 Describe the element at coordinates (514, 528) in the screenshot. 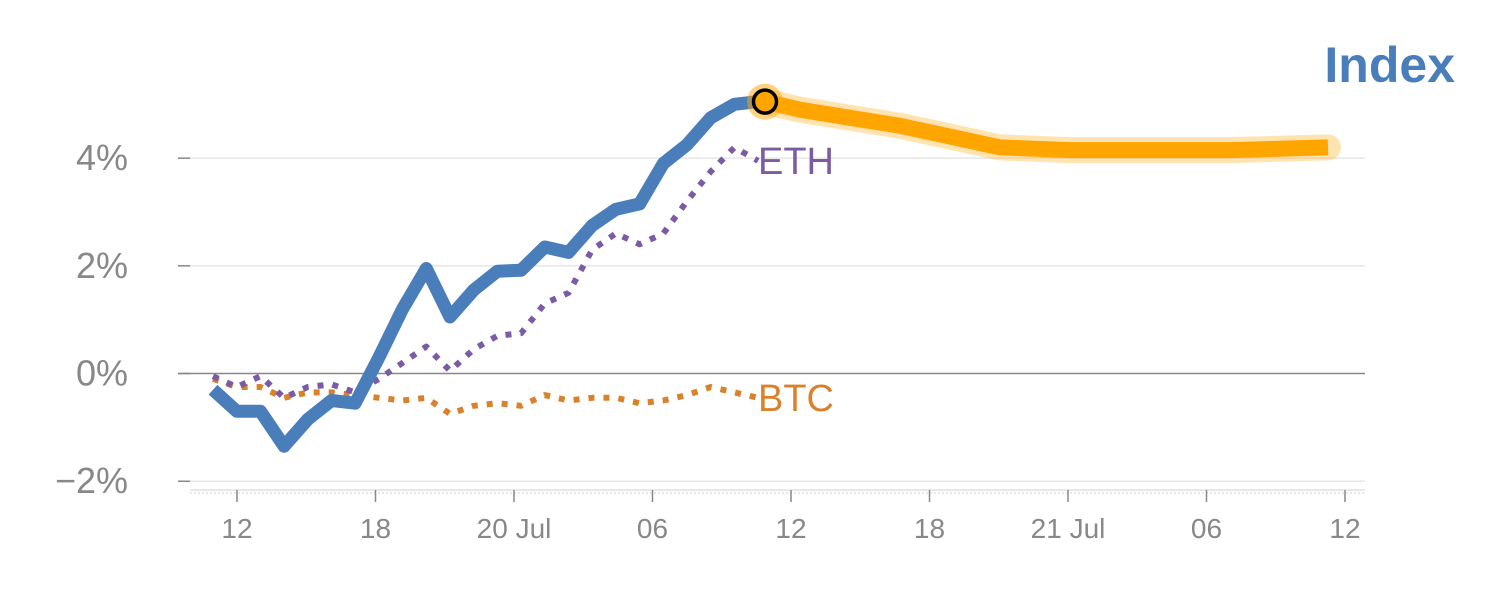

I see `x-tick-label: 20 Jul` at that location.